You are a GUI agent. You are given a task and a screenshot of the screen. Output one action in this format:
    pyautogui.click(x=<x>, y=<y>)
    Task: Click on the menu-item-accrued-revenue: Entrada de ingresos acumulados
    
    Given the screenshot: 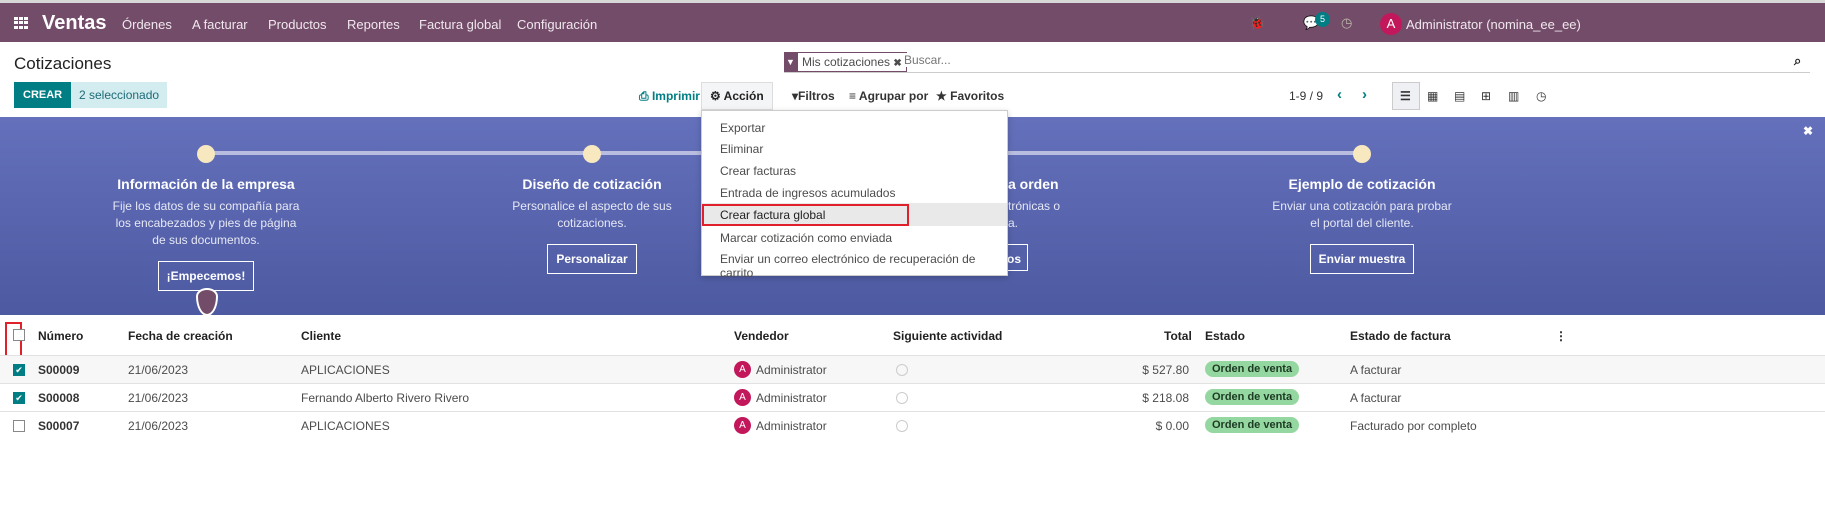 What is the action you would take?
    pyautogui.click(x=808, y=193)
    